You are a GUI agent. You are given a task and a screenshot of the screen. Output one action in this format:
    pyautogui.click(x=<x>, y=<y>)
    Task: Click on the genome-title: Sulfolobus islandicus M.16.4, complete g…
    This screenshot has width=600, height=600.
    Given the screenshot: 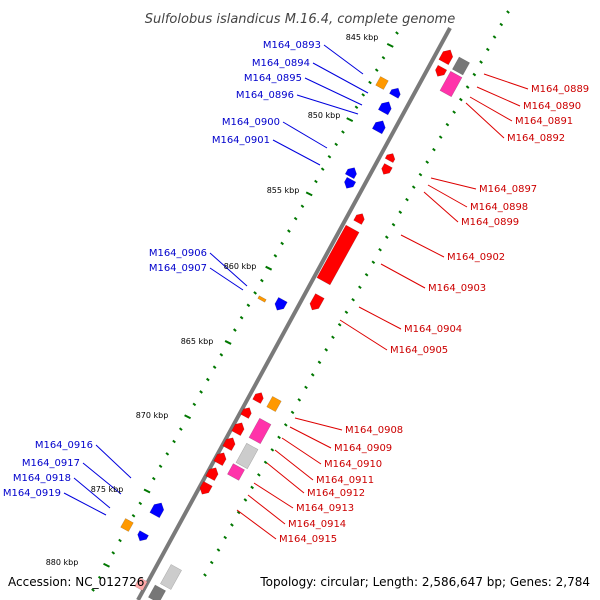 What is the action you would take?
    pyautogui.click(x=300, y=19)
    